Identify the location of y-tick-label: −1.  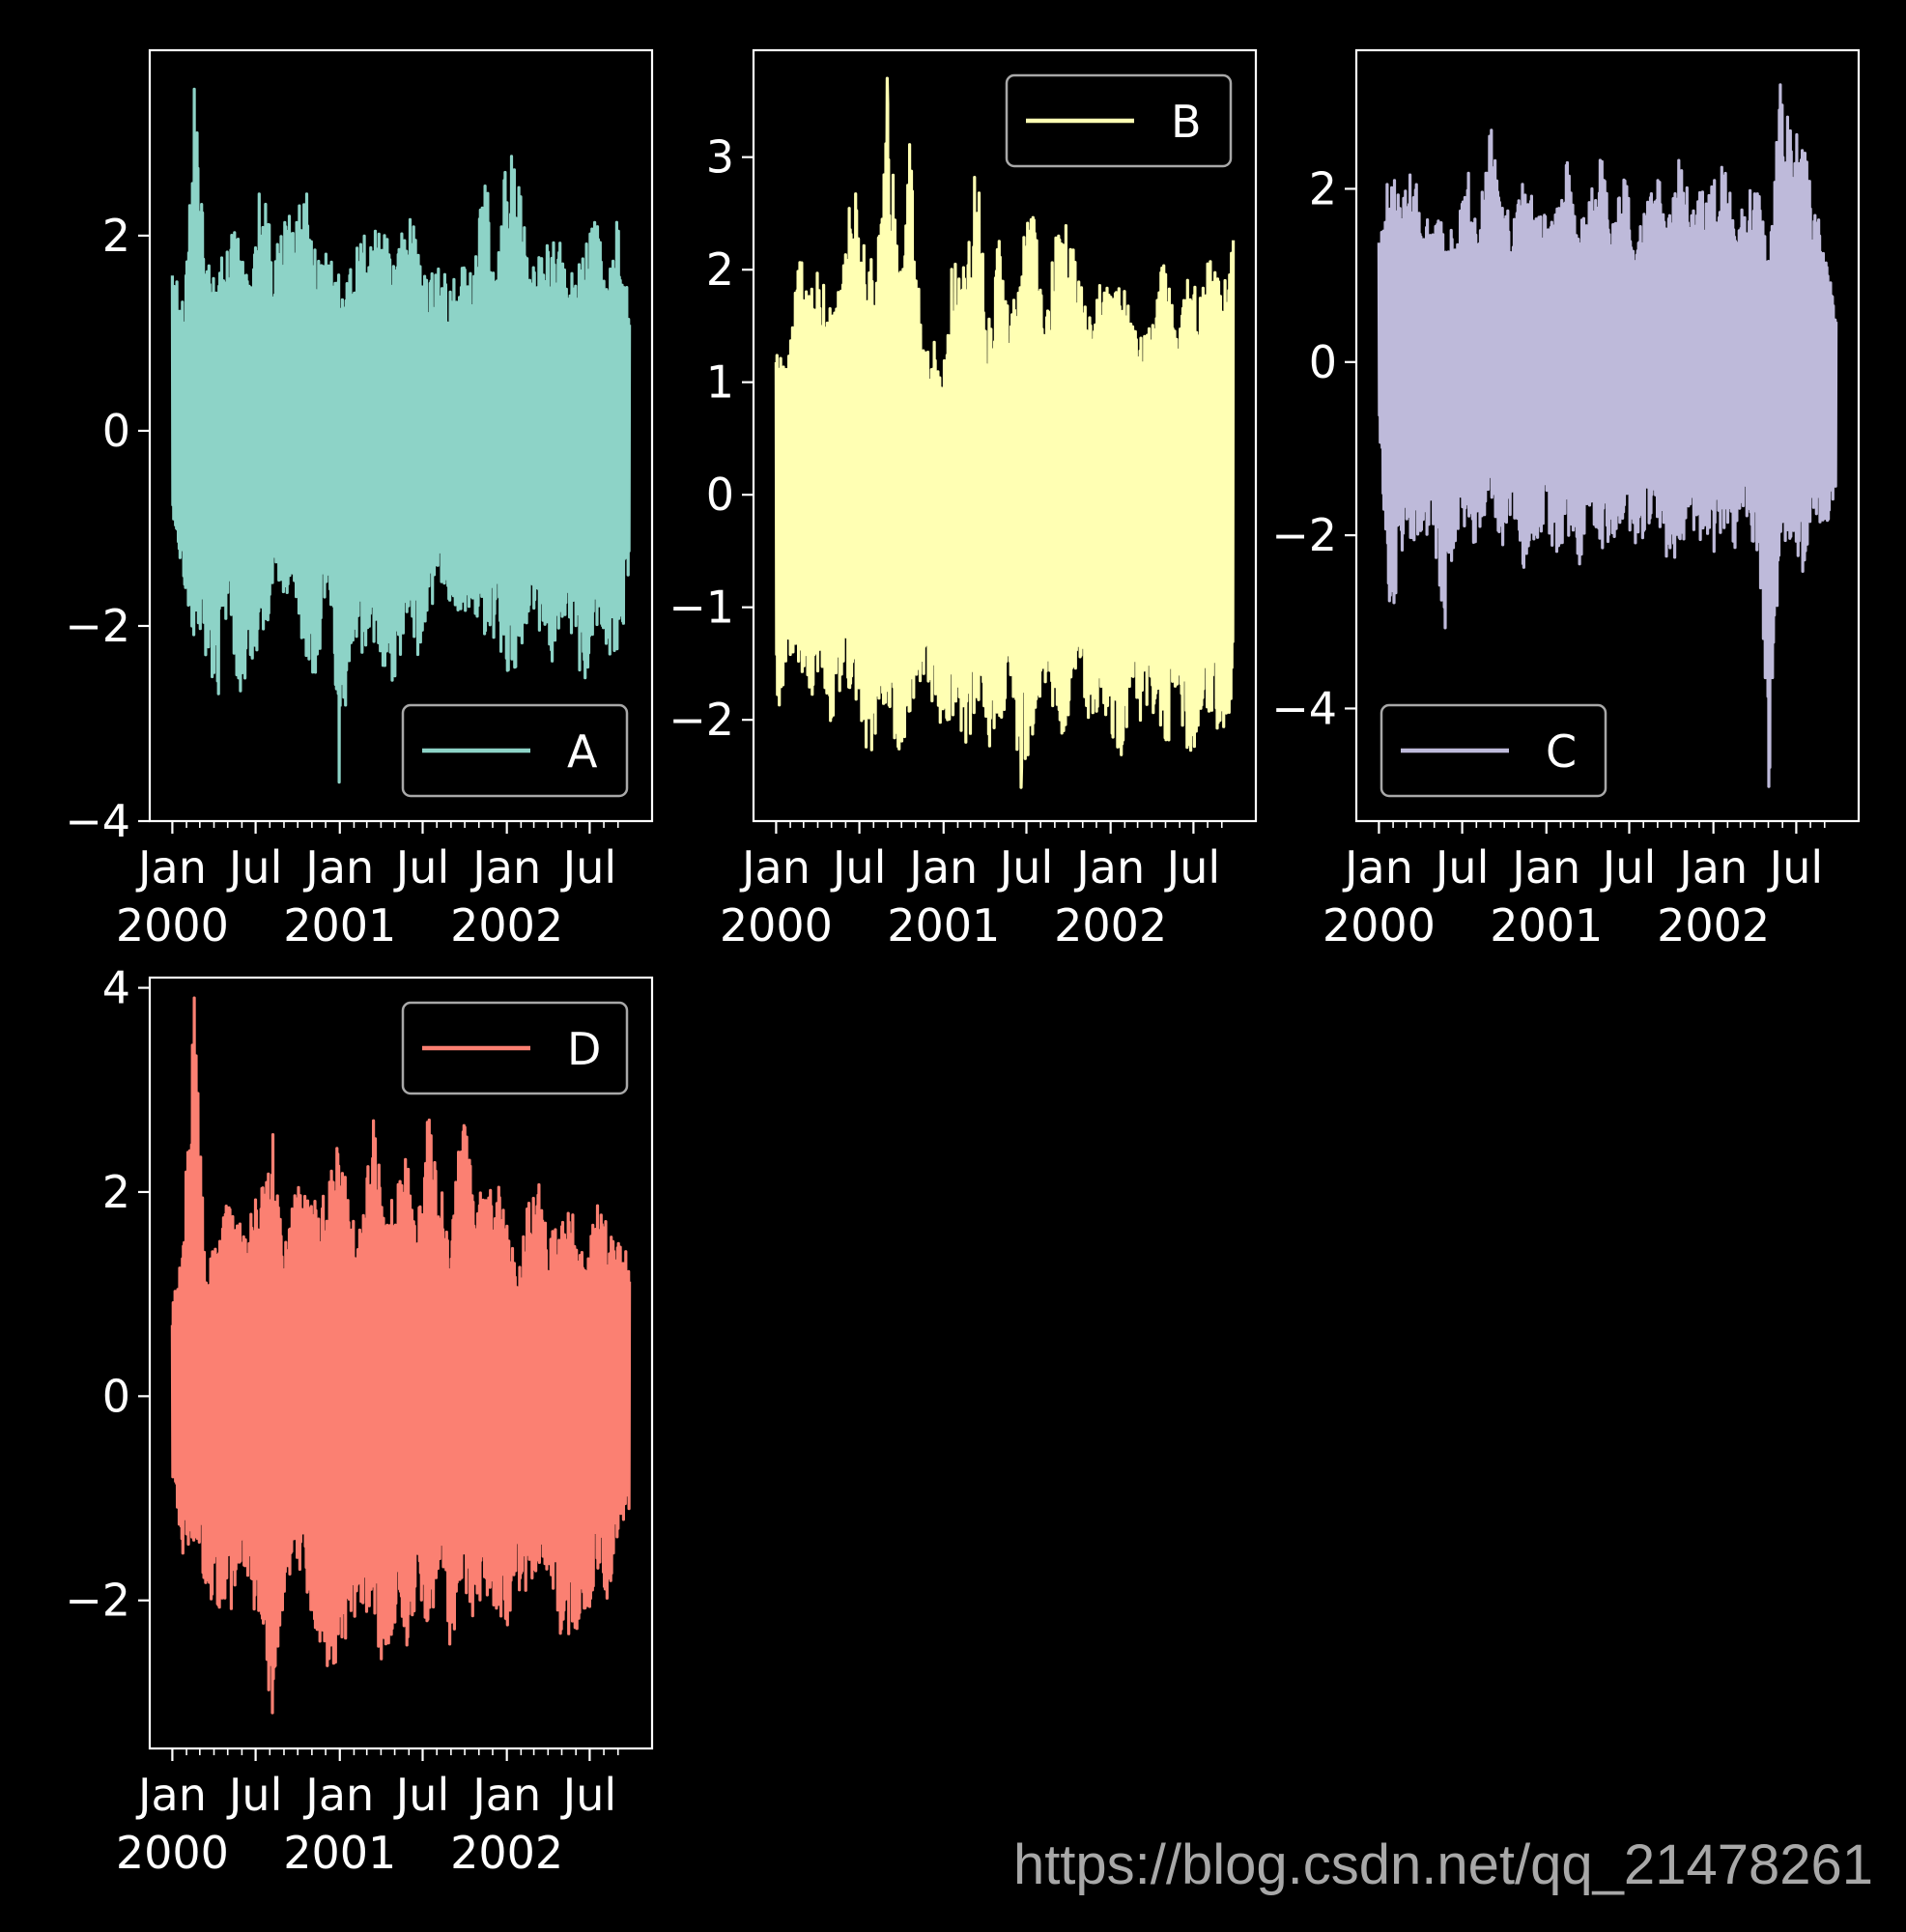
(701, 608).